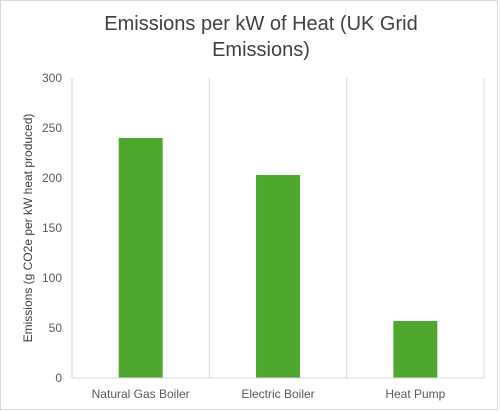  Describe the element at coordinates (52, 278) in the screenshot. I see `y-tick-label: 100` at that location.